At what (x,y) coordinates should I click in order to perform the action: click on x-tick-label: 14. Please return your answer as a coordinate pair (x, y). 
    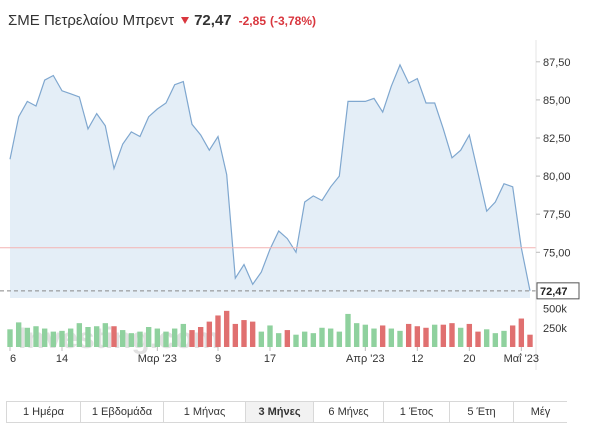
    Looking at the image, I should click on (62, 359).